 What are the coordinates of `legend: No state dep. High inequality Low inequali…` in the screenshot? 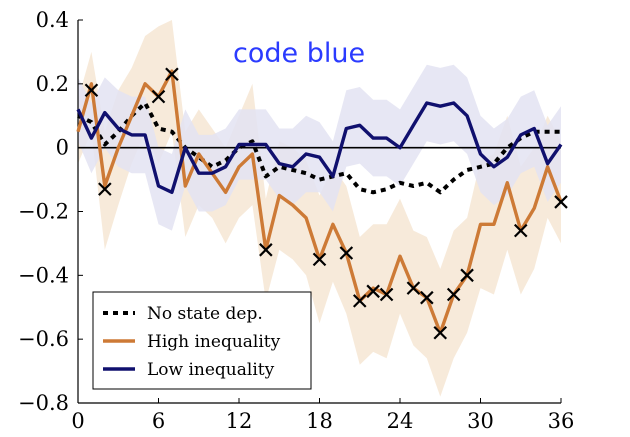 It's located at (202, 340).